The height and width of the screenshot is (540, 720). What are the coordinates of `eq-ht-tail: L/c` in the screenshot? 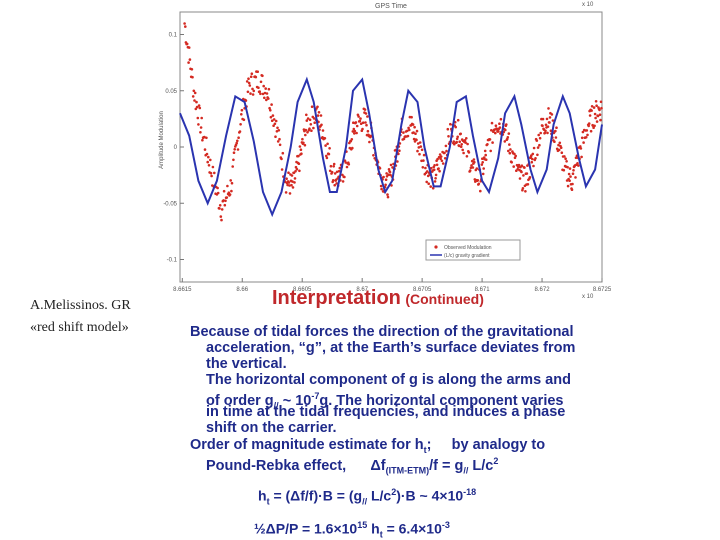 It's located at (381, 495).